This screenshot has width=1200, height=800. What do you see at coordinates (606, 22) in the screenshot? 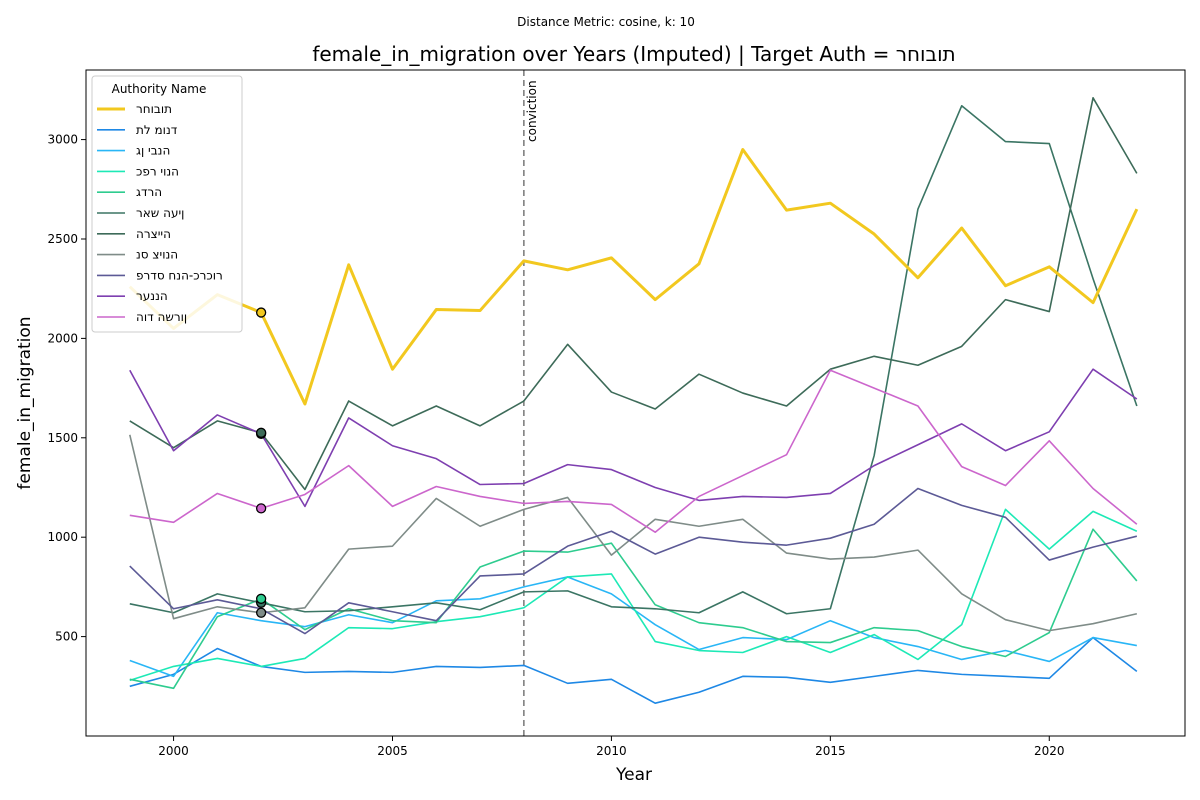
I see `chart-suptitle: Distance Metric: cosine, k: 10` at bounding box center [606, 22].